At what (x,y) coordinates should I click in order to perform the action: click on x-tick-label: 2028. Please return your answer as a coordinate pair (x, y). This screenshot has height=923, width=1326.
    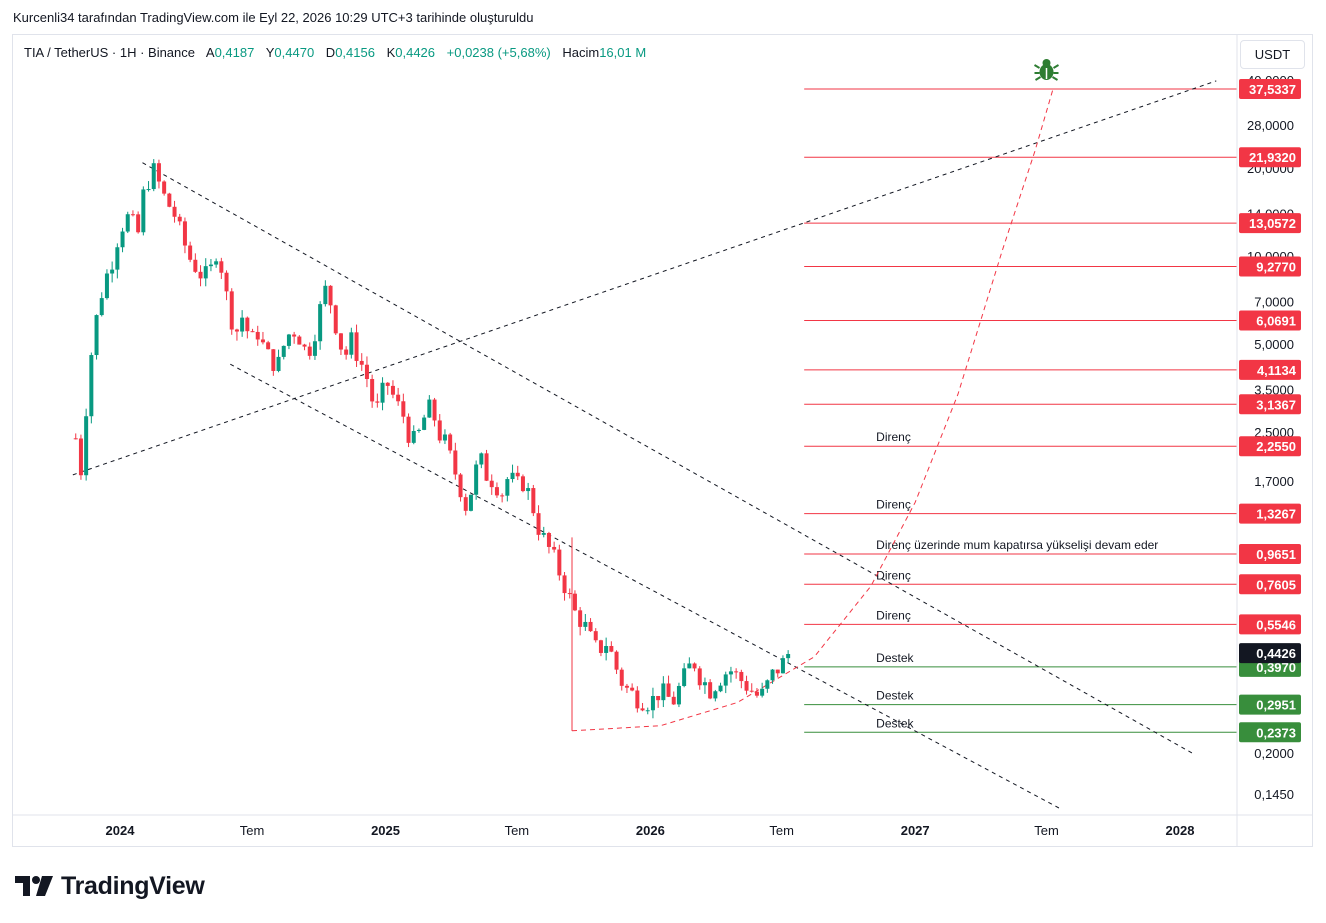
    Looking at the image, I should click on (1180, 830).